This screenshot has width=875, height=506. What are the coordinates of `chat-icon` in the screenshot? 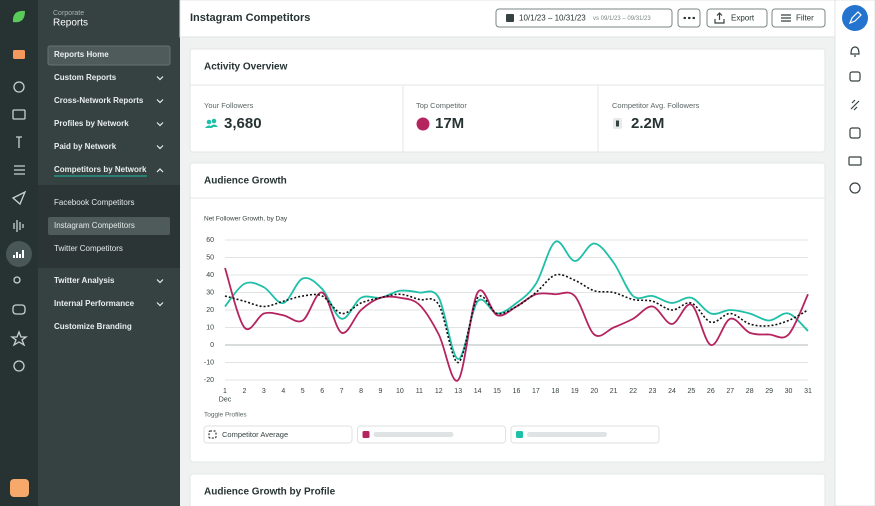 It's located at (855, 76).